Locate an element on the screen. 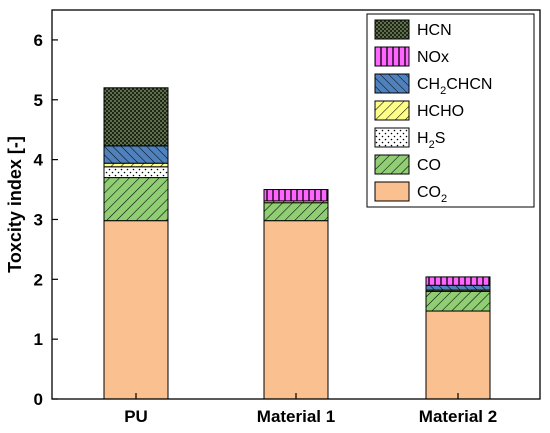 The image size is (550, 433). bar-pattern-h2s is located at coordinates (136, 172).